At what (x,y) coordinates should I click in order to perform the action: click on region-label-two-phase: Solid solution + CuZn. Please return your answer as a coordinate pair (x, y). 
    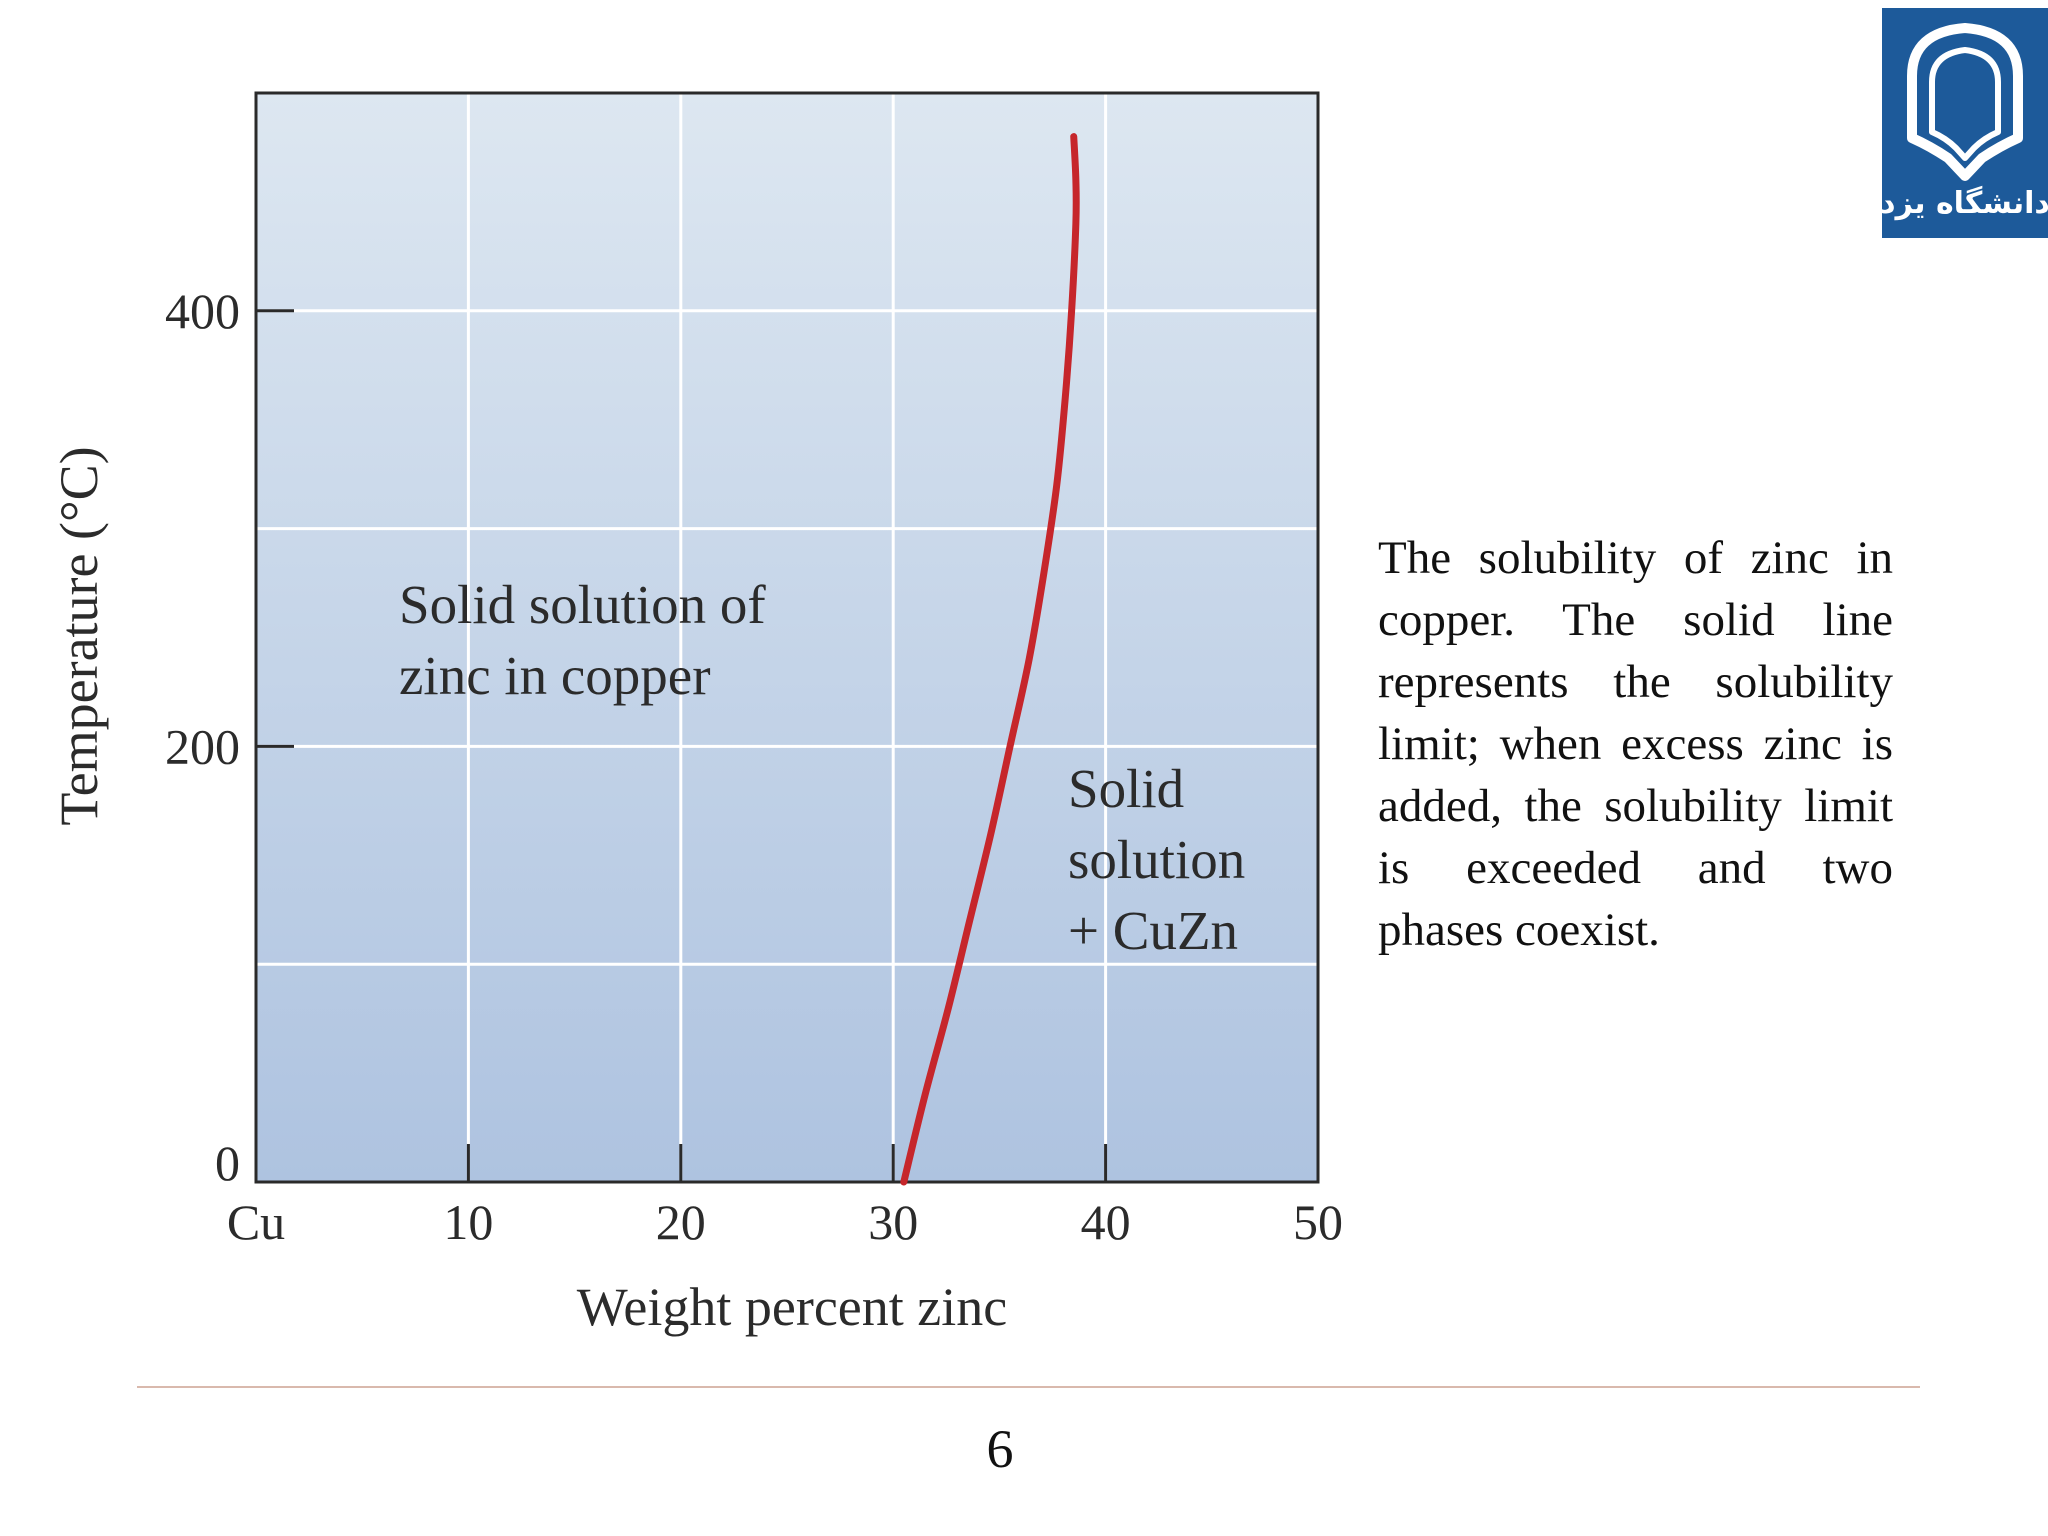
    Looking at the image, I should click on (1163, 859).